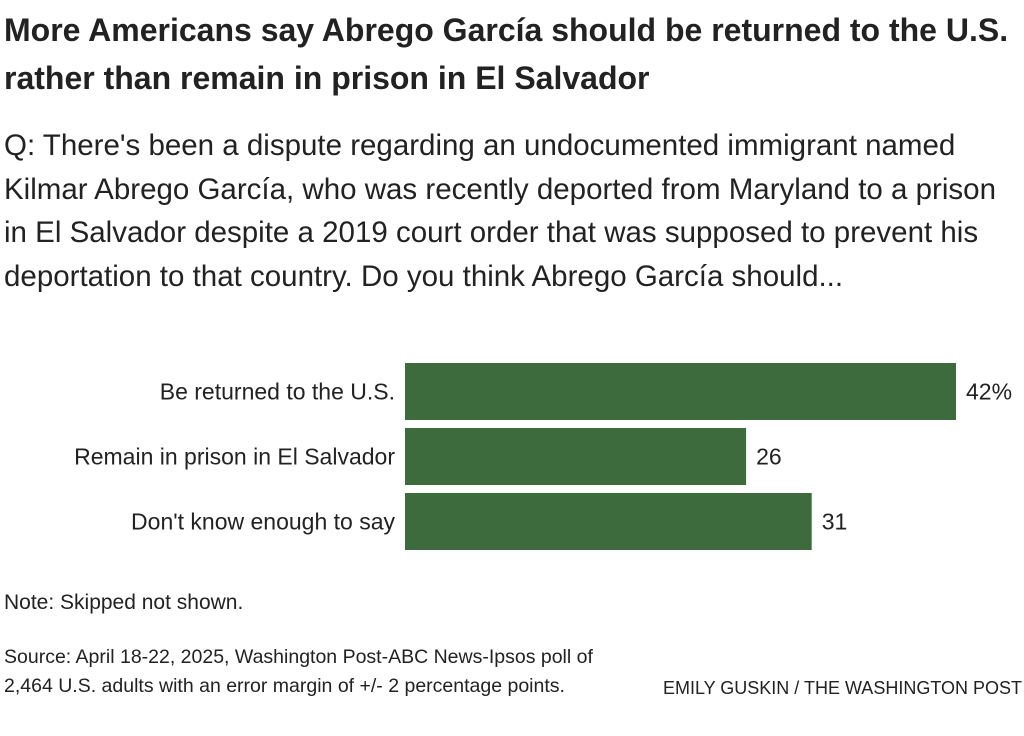 This screenshot has height=736, width=1024. What do you see at coordinates (234, 457) in the screenshot?
I see `category-label: Remain in prison in El Salvador` at bounding box center [234, 457].